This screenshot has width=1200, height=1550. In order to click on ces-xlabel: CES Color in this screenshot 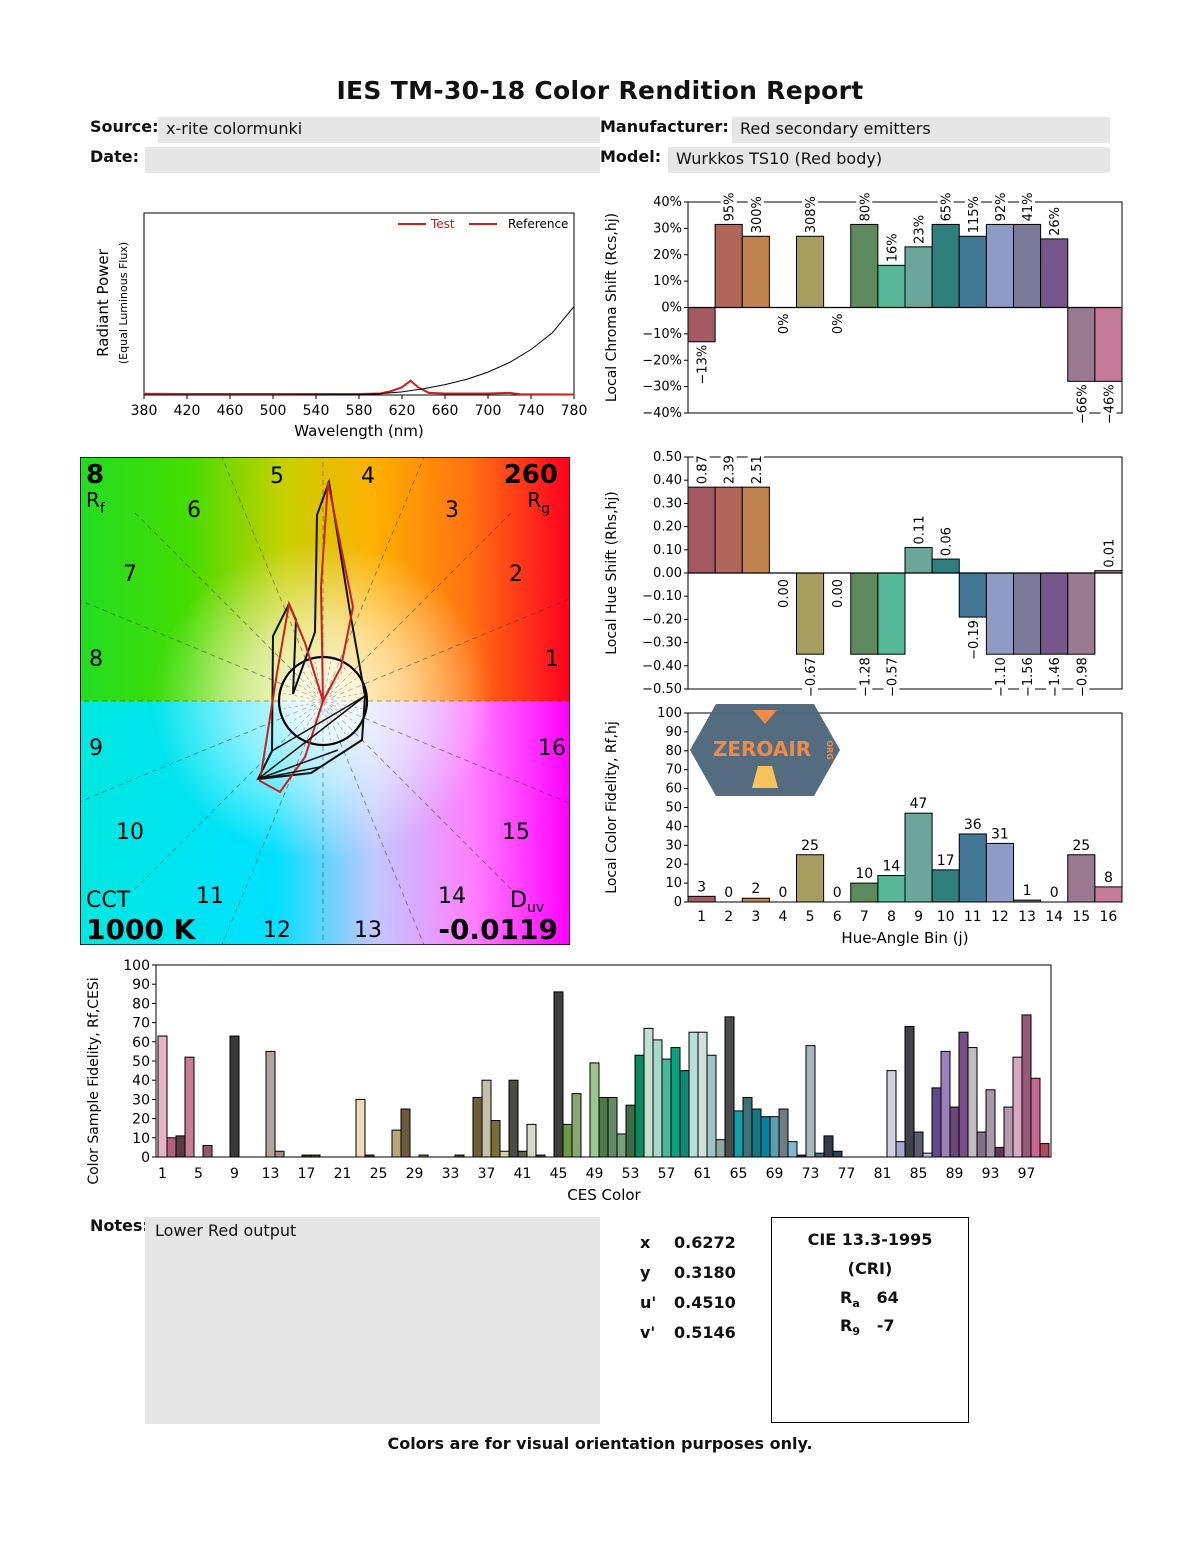, I will do `click(604, 1195)`.